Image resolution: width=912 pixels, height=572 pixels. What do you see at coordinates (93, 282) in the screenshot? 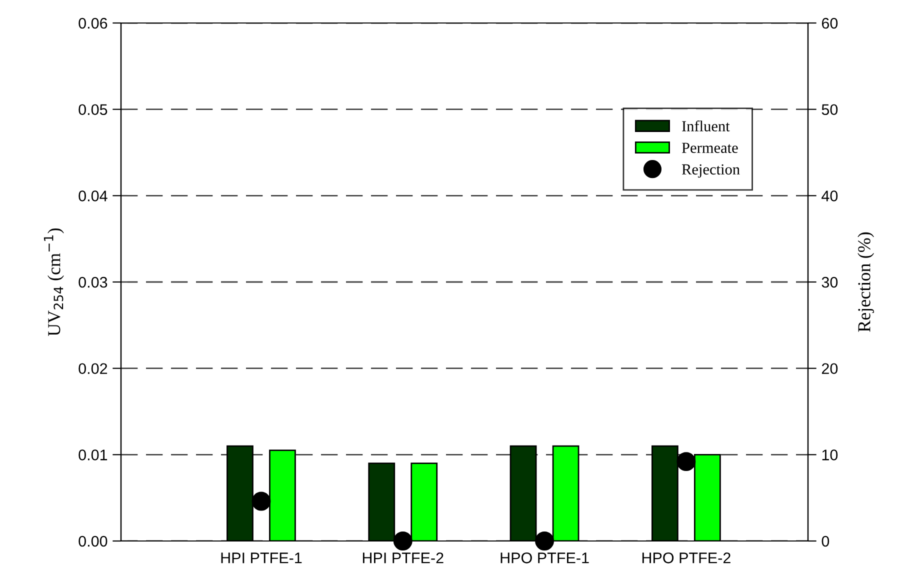
I see `y-tick-label: 0.03` at bounding box center [93, 282].